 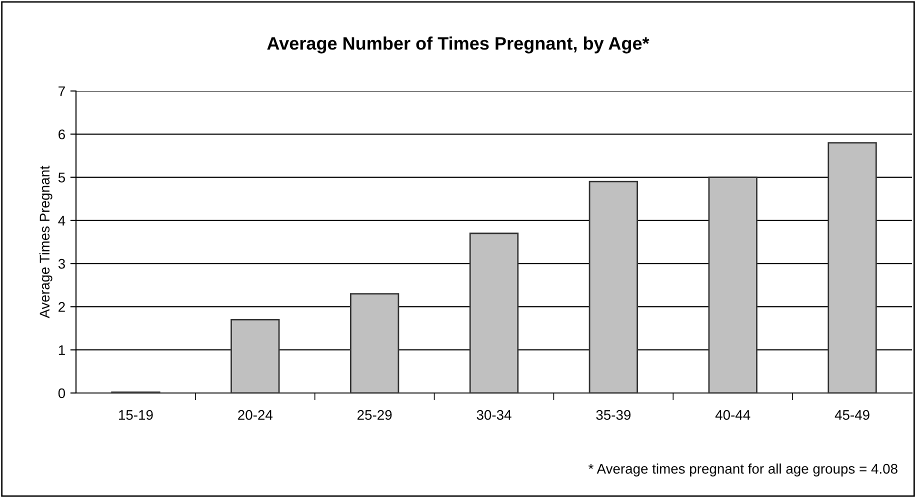 I want to click on x-tick-label: 45-49, so click(x=852, y=415).